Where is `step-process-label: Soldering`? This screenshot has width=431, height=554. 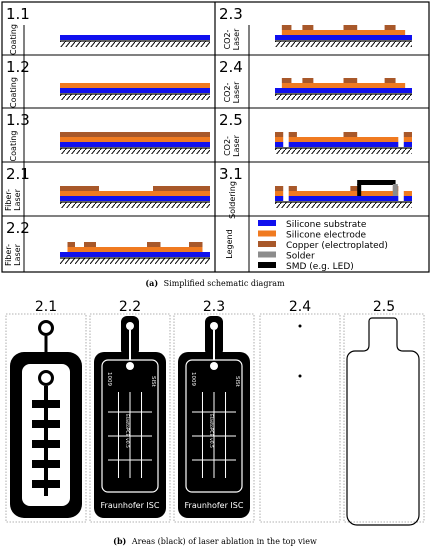 step-process-label: Soldering is located at coordinates (232, 200).